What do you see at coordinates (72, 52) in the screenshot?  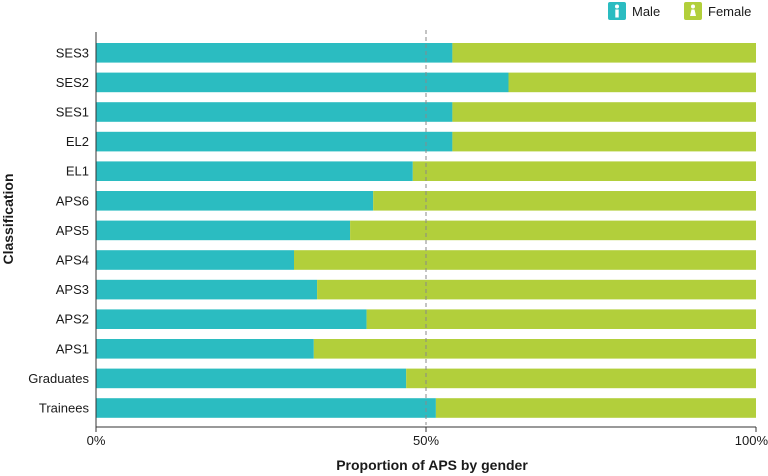 I see `category-label: SES3` at bounding box center [72, 52].